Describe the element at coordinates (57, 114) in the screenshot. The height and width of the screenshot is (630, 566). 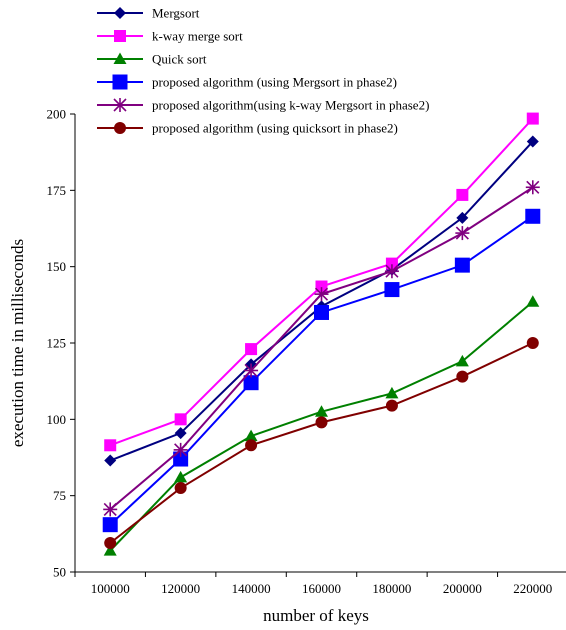
I see `y-tick-label: 200` at that location.